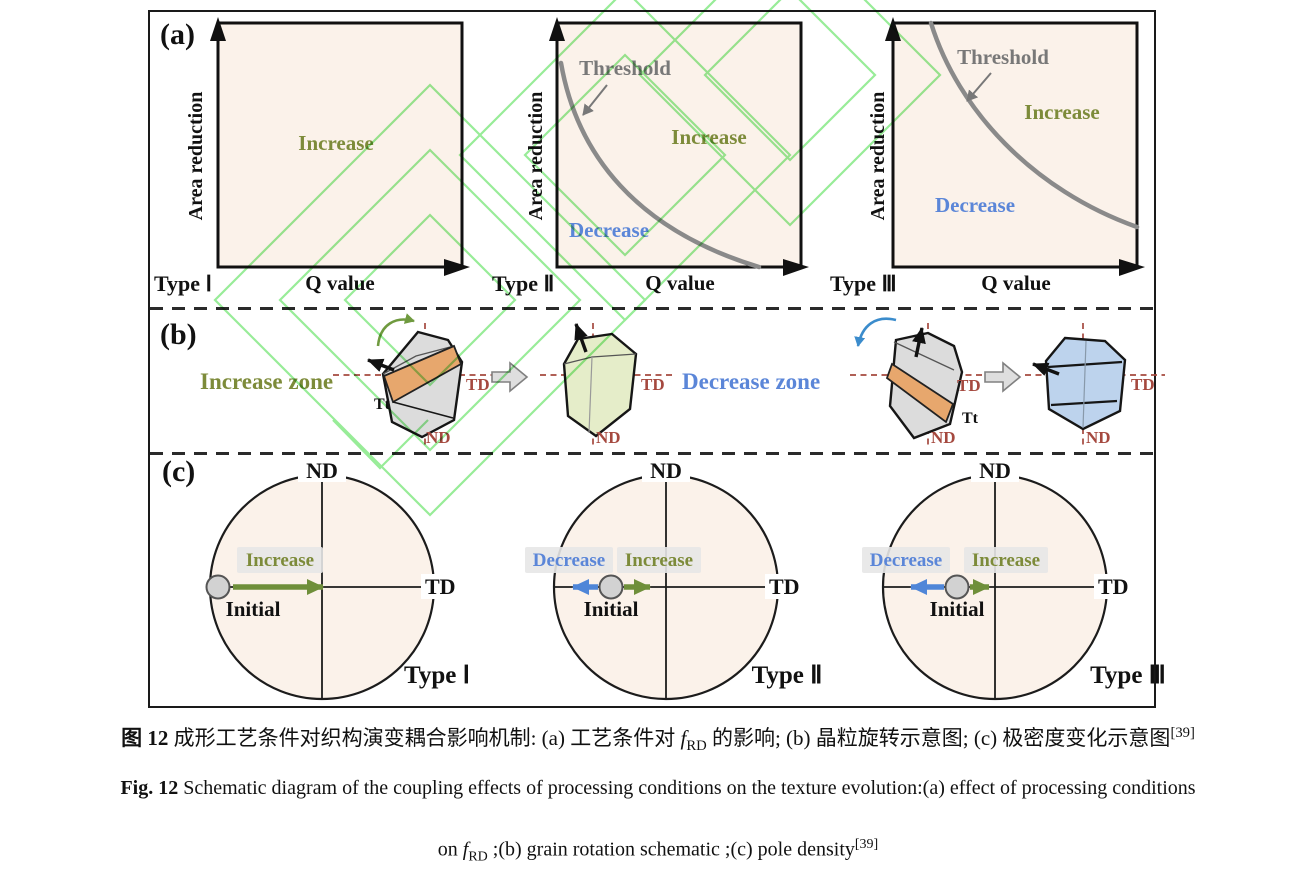 This screenshot has width=1316, height=884. I want to click on grain-increase-after: TD ND, so click(607, 385).